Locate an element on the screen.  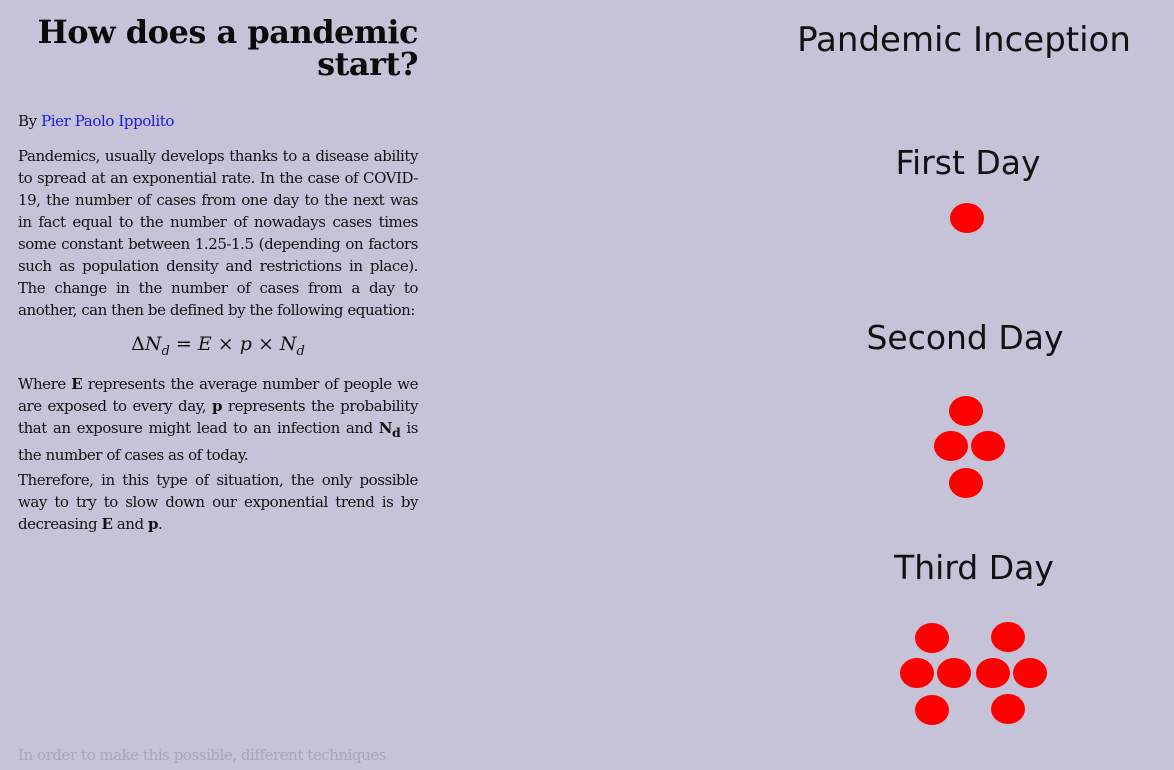
therefore-var-p: p is located at coordinates (153, 523).